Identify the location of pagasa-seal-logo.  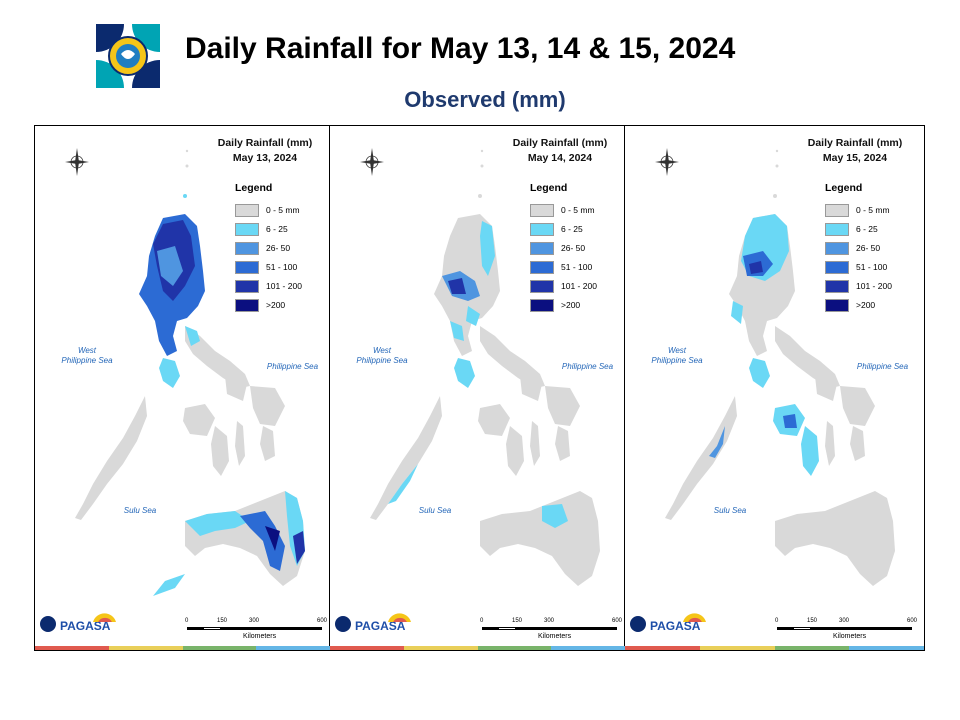
(128, 56).